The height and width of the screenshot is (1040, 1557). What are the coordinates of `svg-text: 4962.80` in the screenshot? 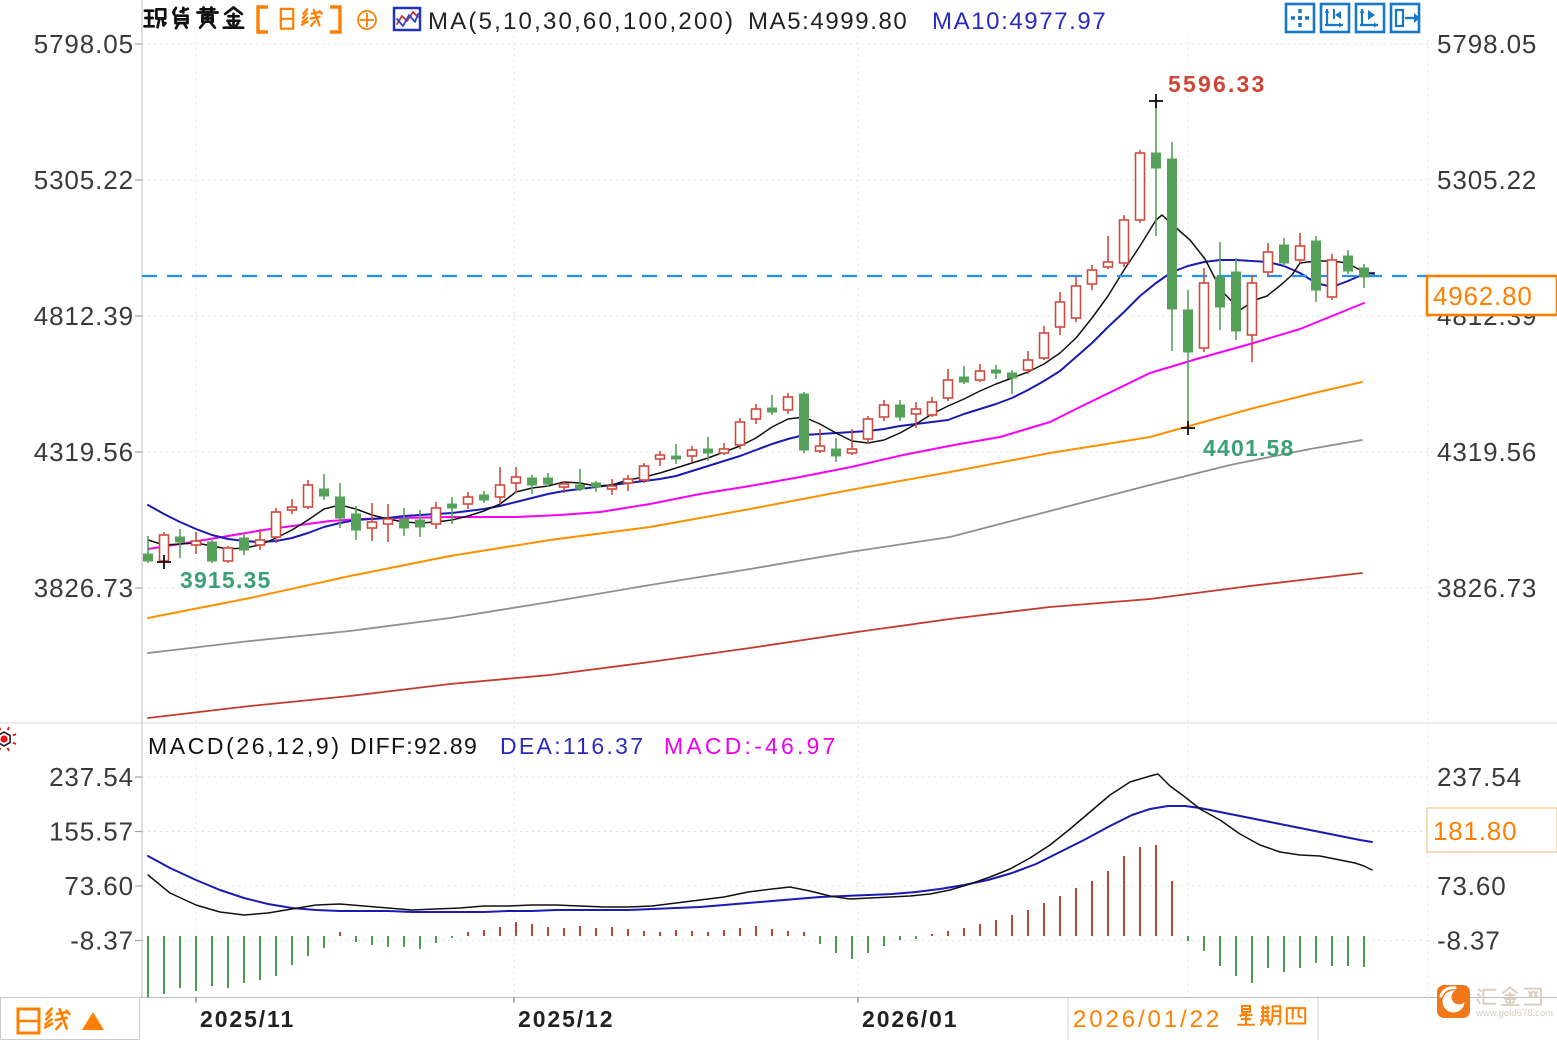 It's located at (1483, 296).